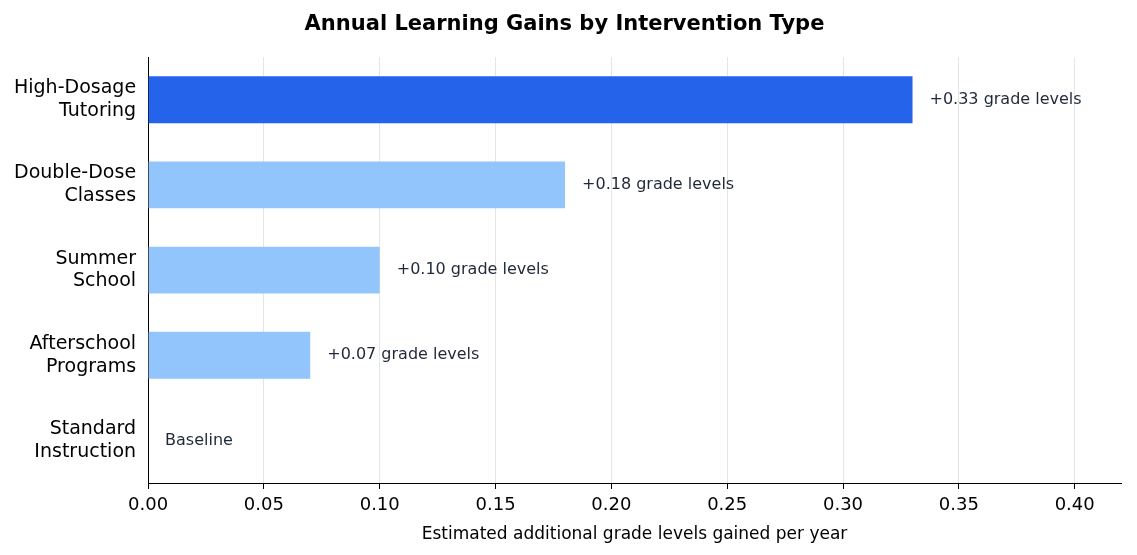 This screenshot has width=1137, height=555. I want to click on x-tick-label: 0.35, so click(958, 504).